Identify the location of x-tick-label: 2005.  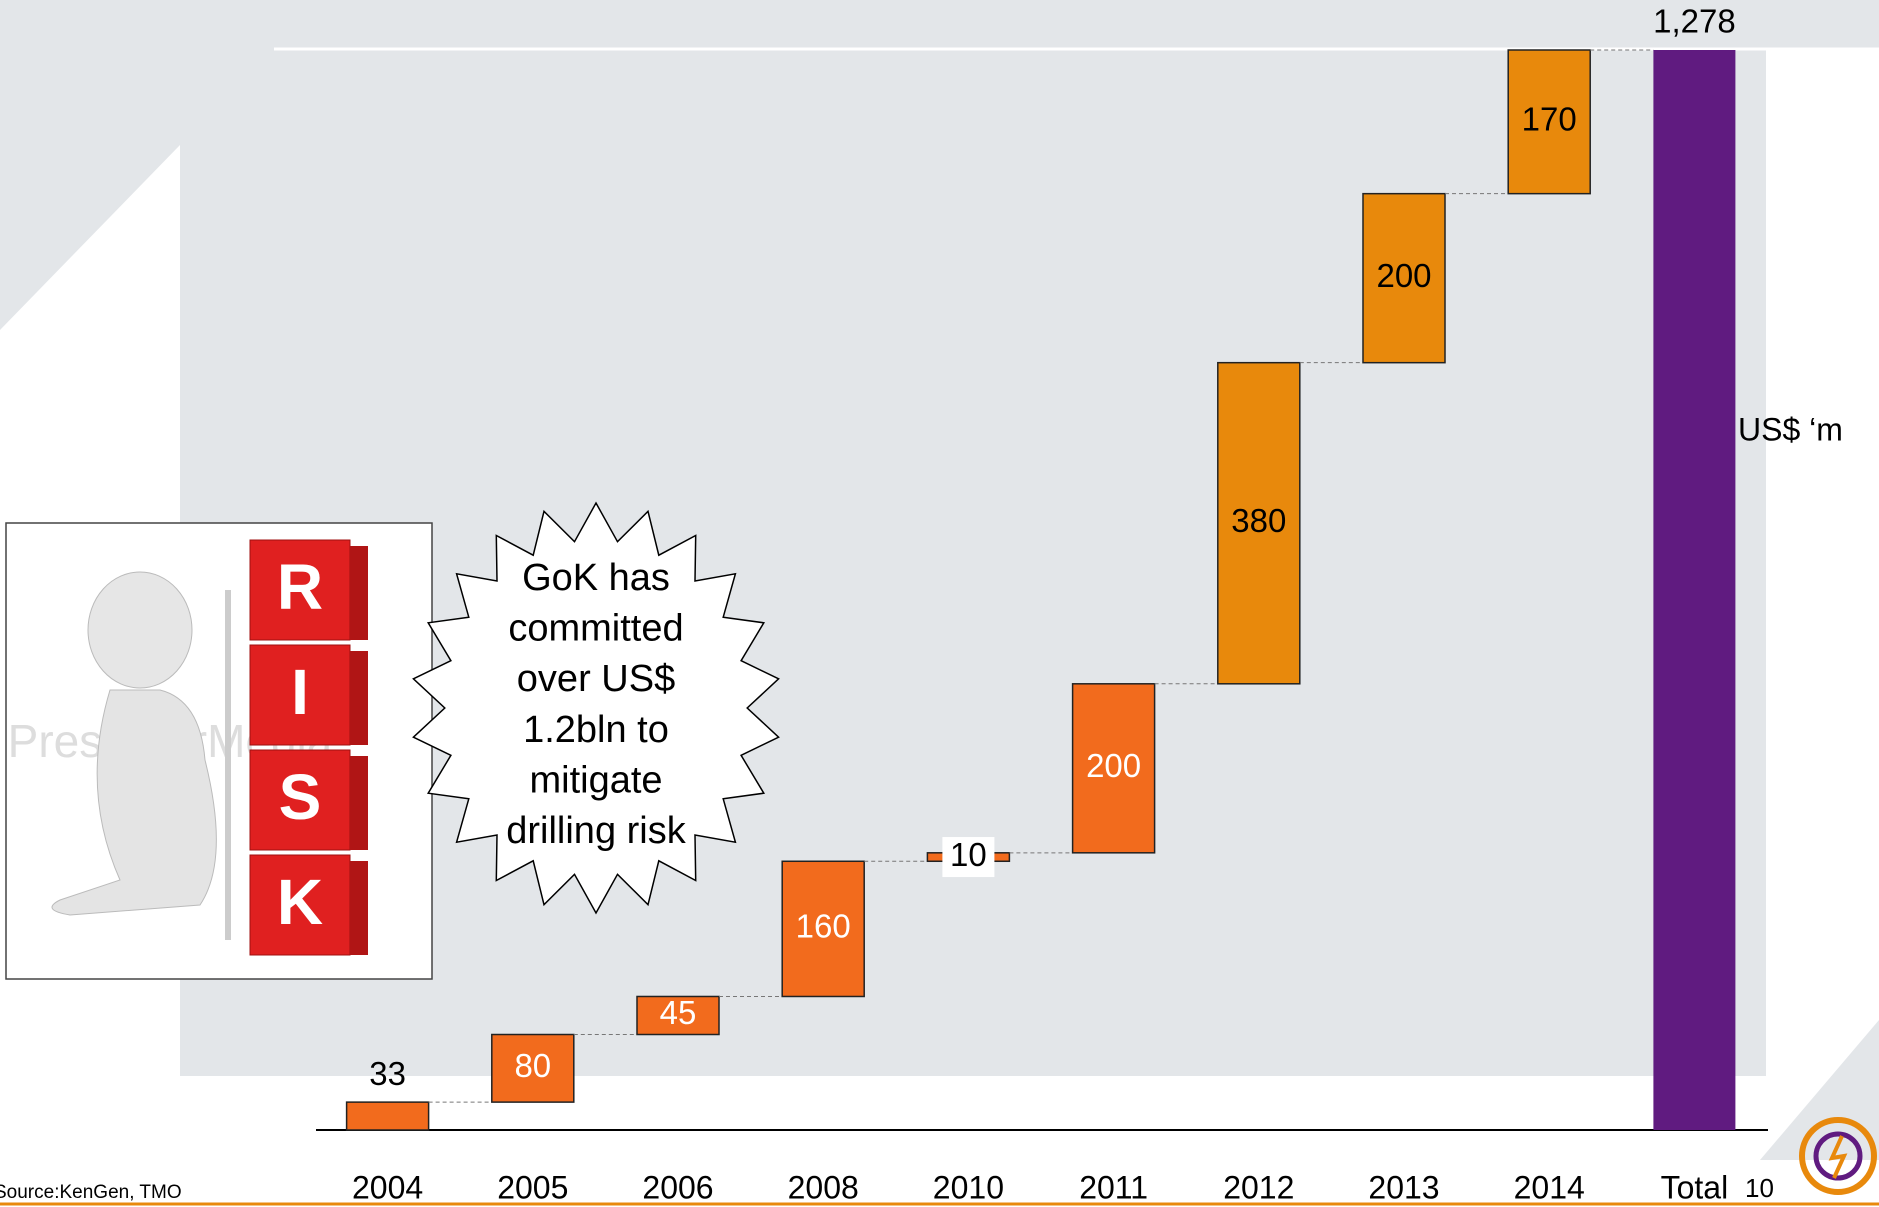
(532, 1187).